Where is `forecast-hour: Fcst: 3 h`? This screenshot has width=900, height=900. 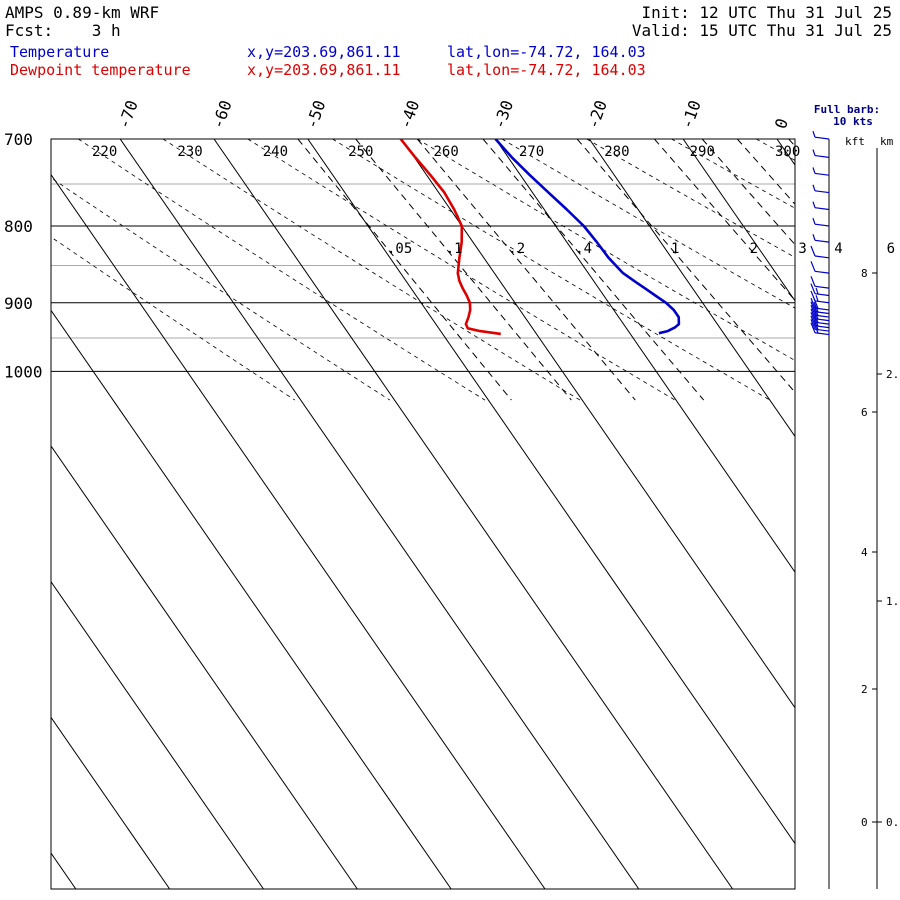
forecast-hour: Fcst: 3 h is located at coordinates (63, 30).